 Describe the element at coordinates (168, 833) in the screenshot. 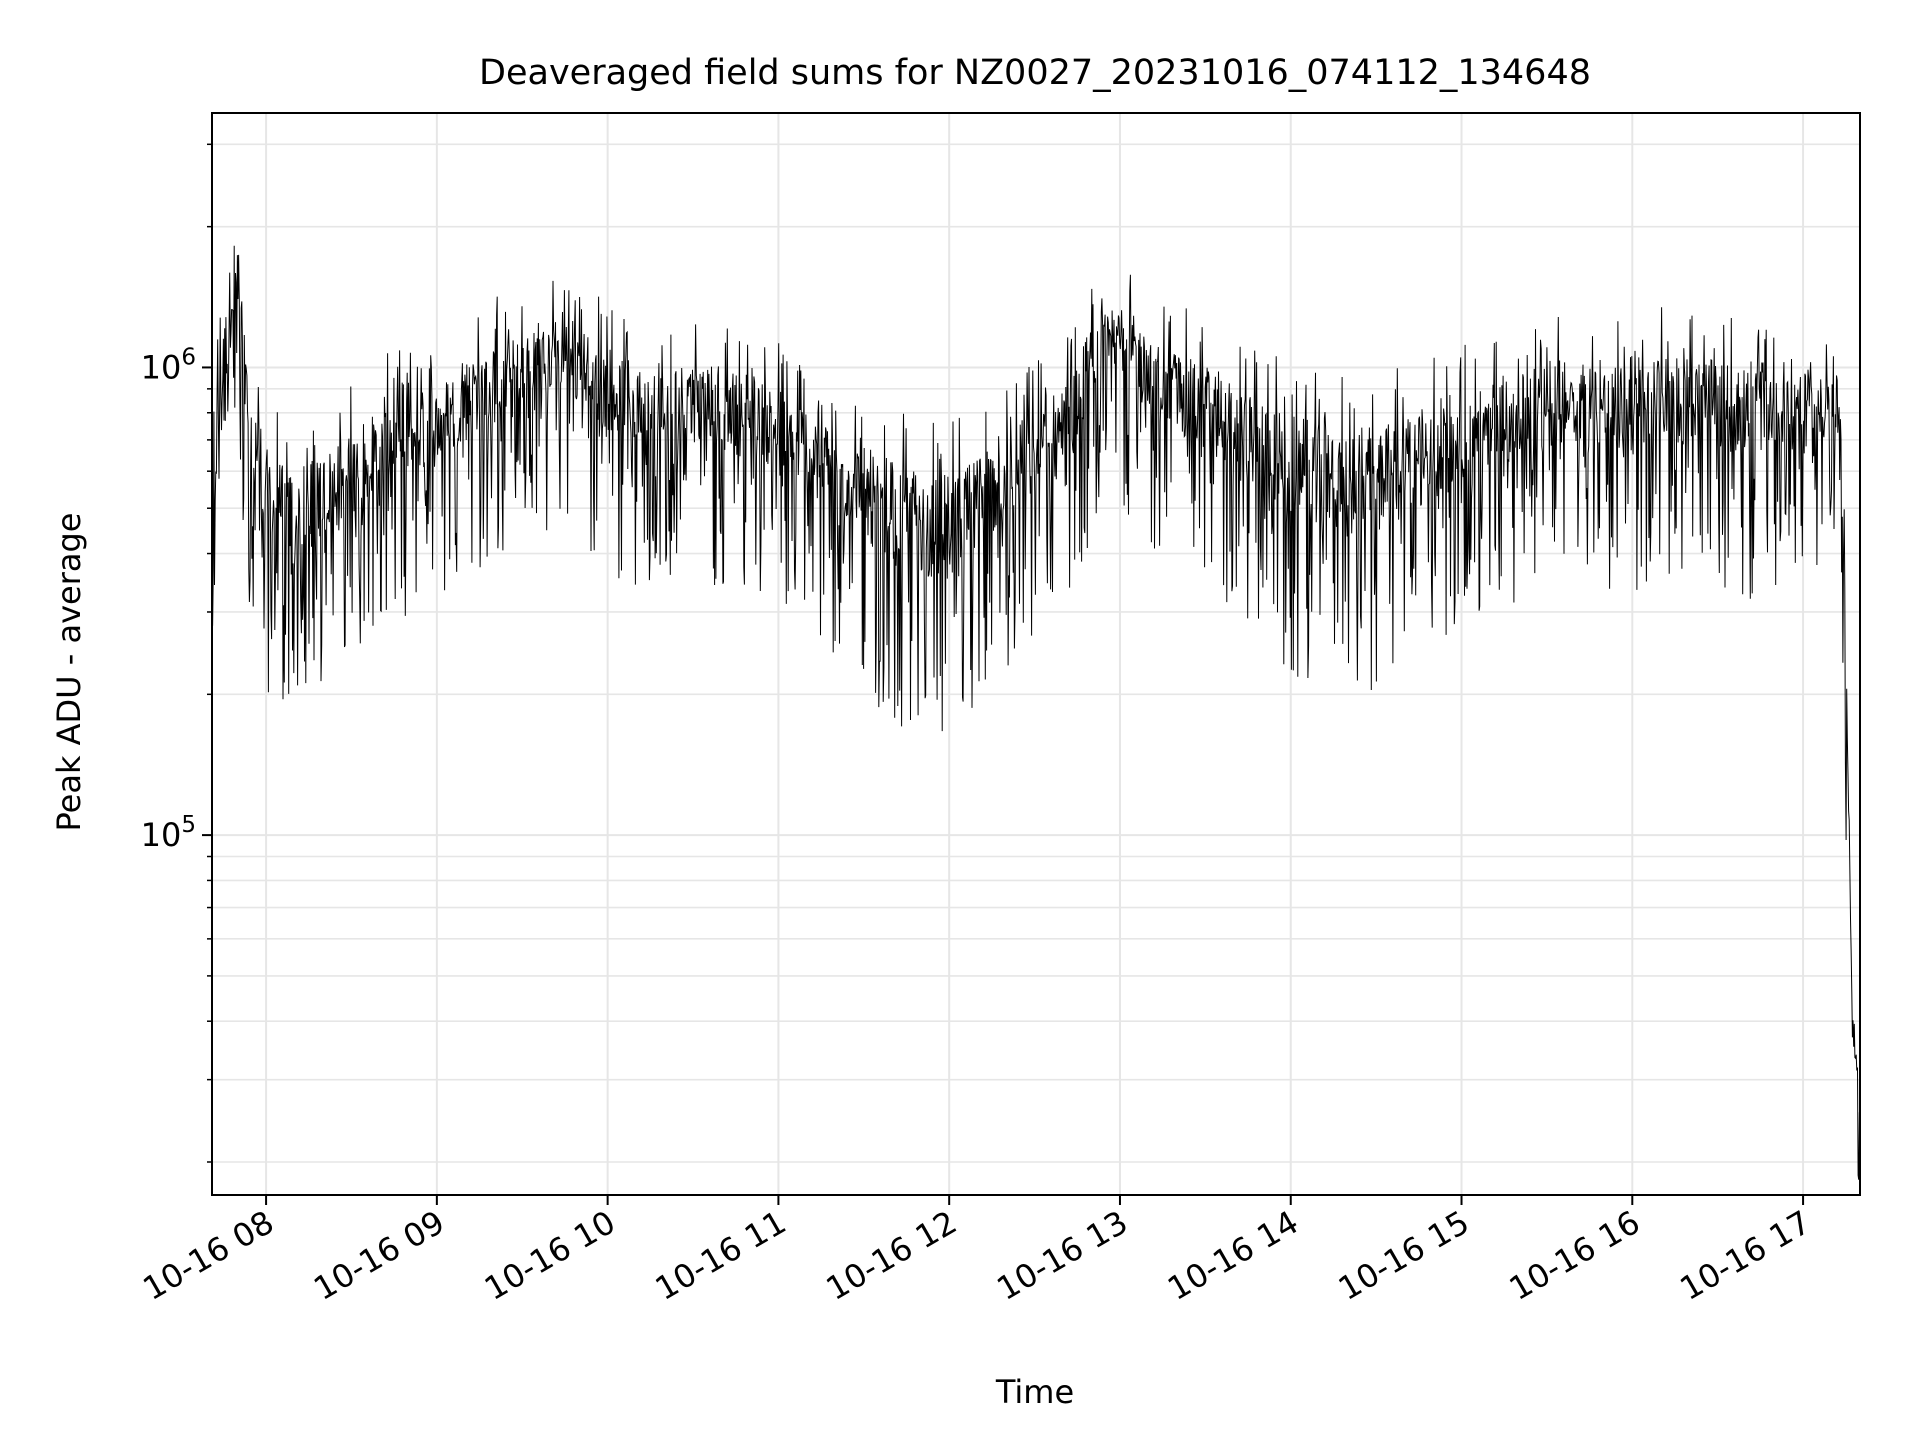

I see `y-tick-label: 10⁵` at that location.